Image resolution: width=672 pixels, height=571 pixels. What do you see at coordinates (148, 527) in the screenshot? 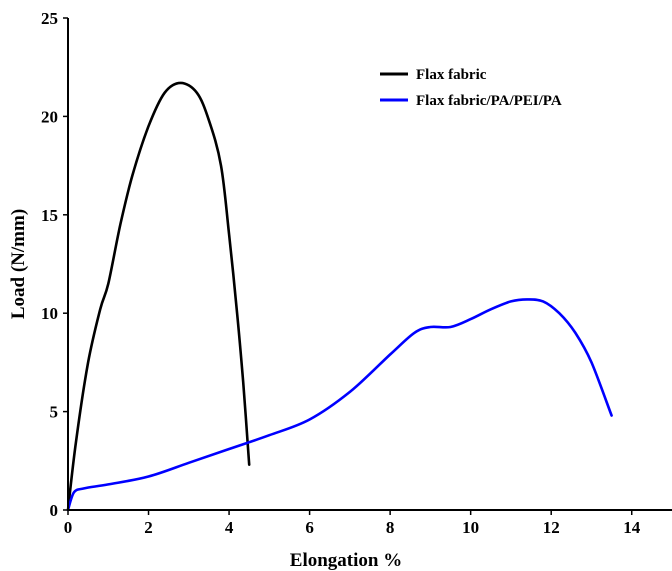
I see `x-tick-label: 2` at bounding box center [148, 527].